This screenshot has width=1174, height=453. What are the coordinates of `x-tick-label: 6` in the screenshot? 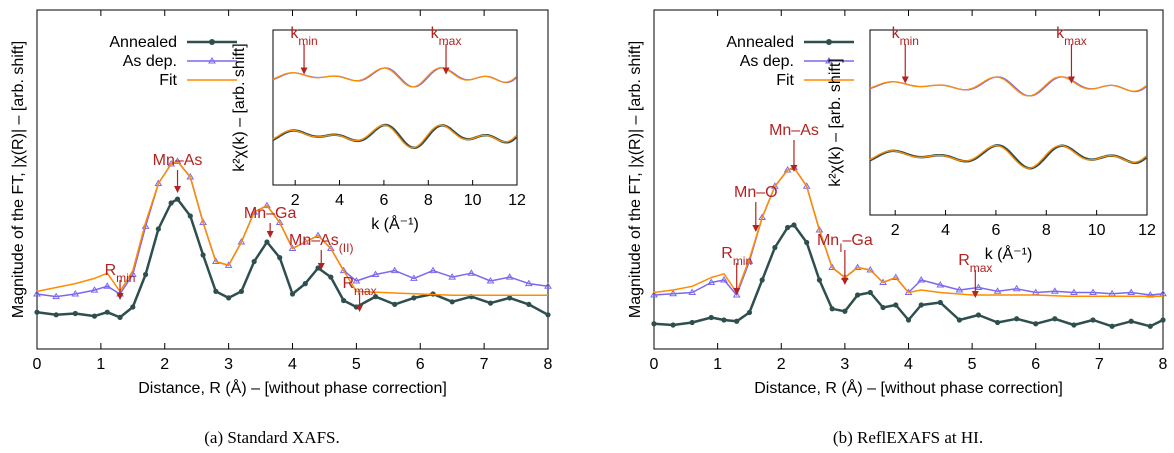 It's located at (1035, 364).